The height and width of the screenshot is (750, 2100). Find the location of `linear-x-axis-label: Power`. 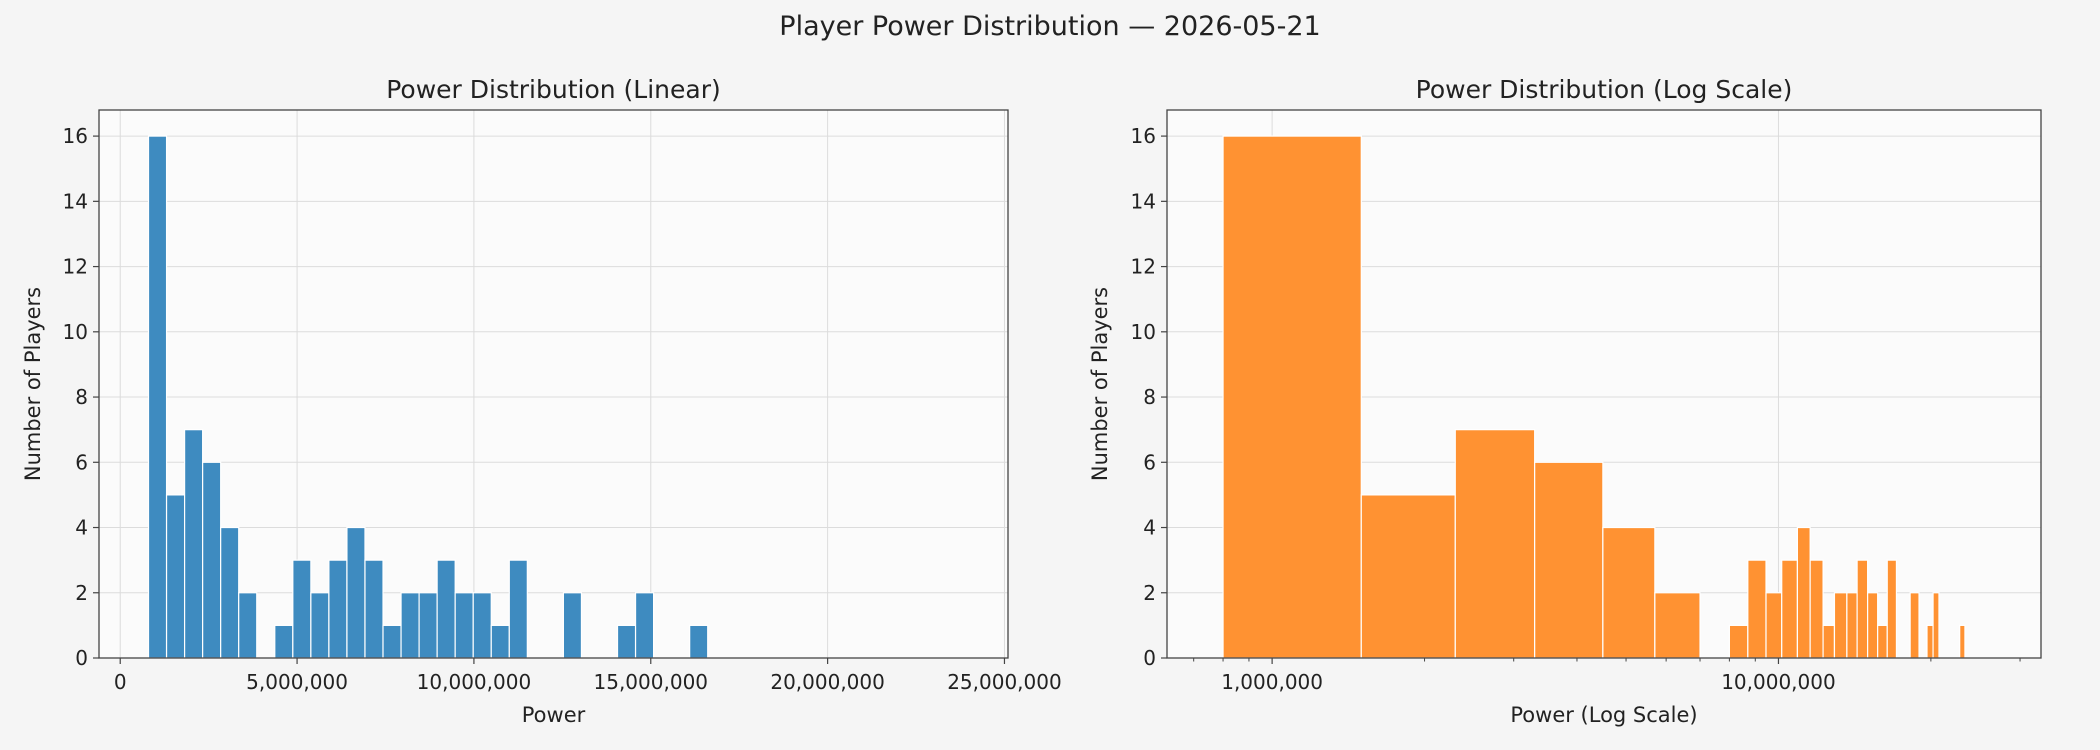

linear-x-axis-label: Power is located at coordinates (554, 715).